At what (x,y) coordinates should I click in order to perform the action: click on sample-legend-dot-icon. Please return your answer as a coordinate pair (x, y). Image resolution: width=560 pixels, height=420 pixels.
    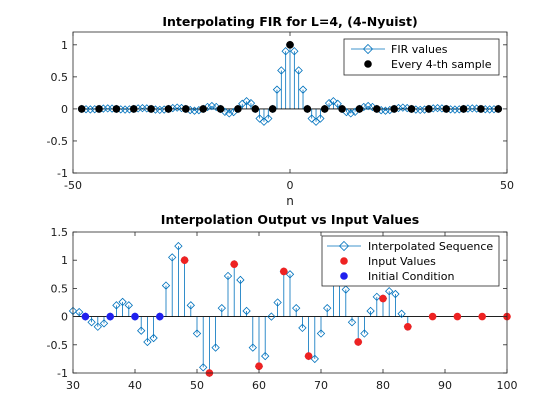
    Looking at the image, I should click on (368, 64).